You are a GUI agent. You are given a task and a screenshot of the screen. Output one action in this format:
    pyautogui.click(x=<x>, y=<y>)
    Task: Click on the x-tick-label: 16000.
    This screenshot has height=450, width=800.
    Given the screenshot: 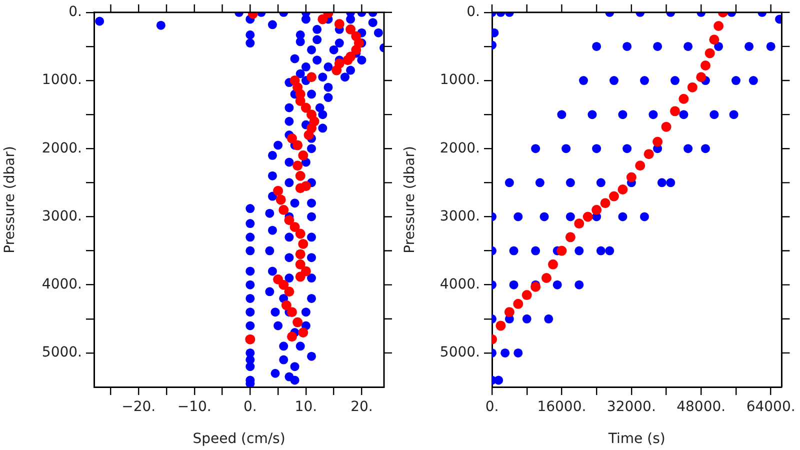 What is the action you would take?
    pyautogui.click(x=561, y=407)
    